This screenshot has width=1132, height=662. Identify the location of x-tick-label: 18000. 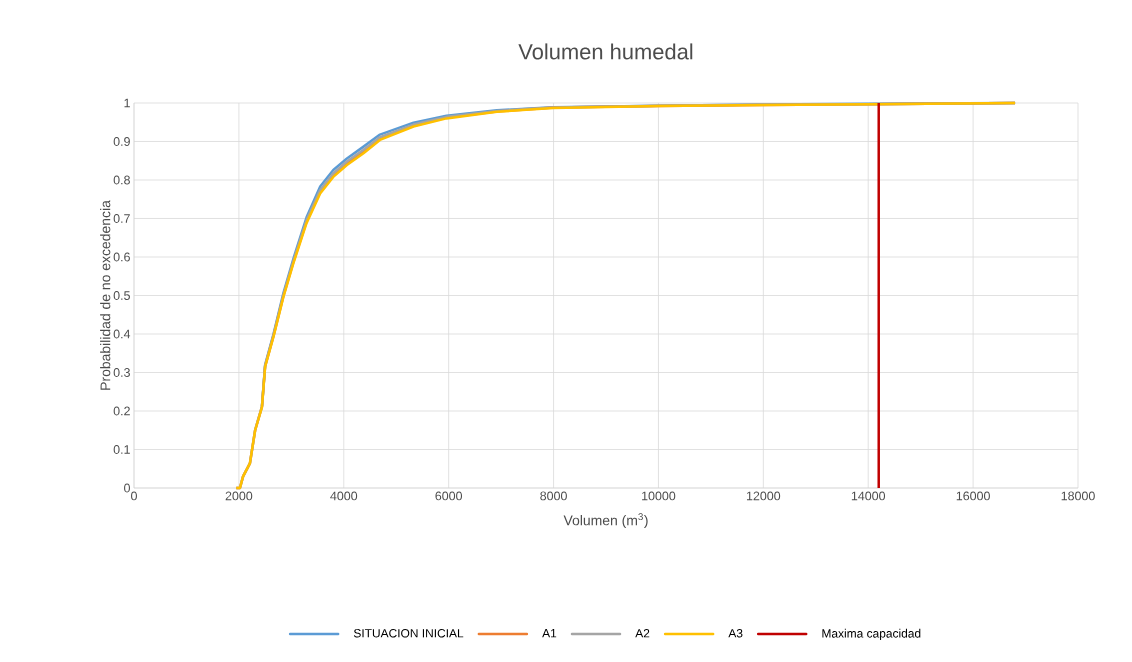
(1078, 496).